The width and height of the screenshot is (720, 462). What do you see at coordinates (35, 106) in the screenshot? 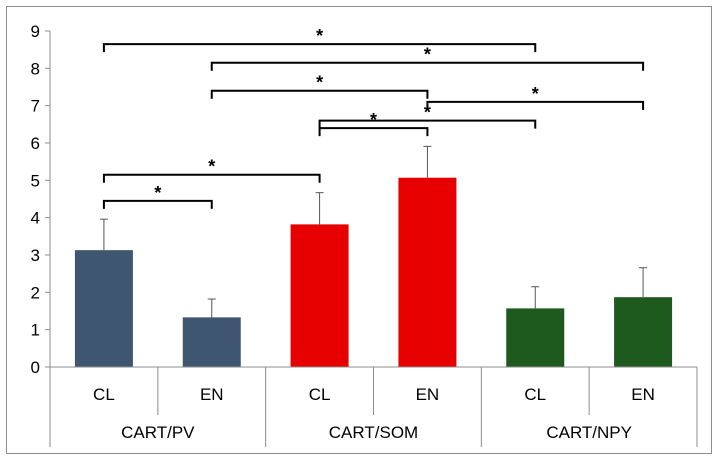
I see `y-tick-label: 7` at bounding box center [35, 106].